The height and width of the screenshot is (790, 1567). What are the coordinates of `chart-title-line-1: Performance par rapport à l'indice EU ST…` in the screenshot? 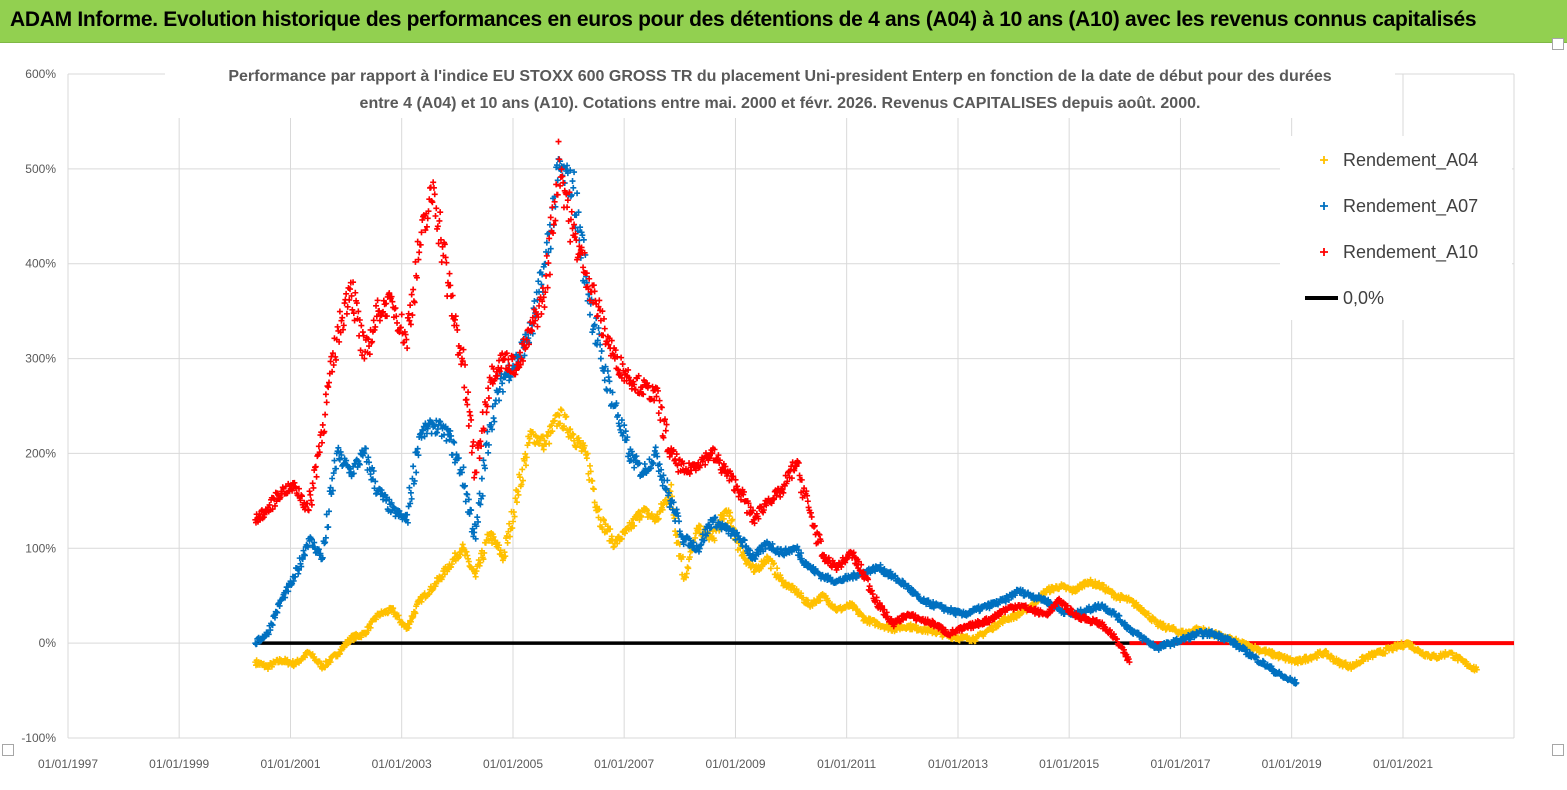 It's located at (779, 76).